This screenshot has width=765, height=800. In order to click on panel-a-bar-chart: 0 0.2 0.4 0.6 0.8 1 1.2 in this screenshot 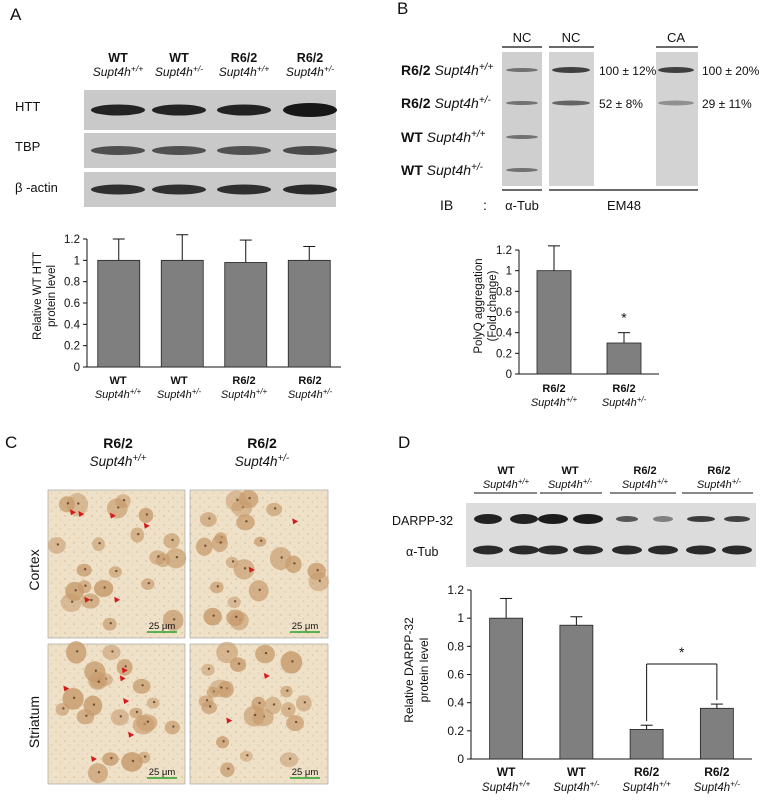, I will do `click(202, 304)`.